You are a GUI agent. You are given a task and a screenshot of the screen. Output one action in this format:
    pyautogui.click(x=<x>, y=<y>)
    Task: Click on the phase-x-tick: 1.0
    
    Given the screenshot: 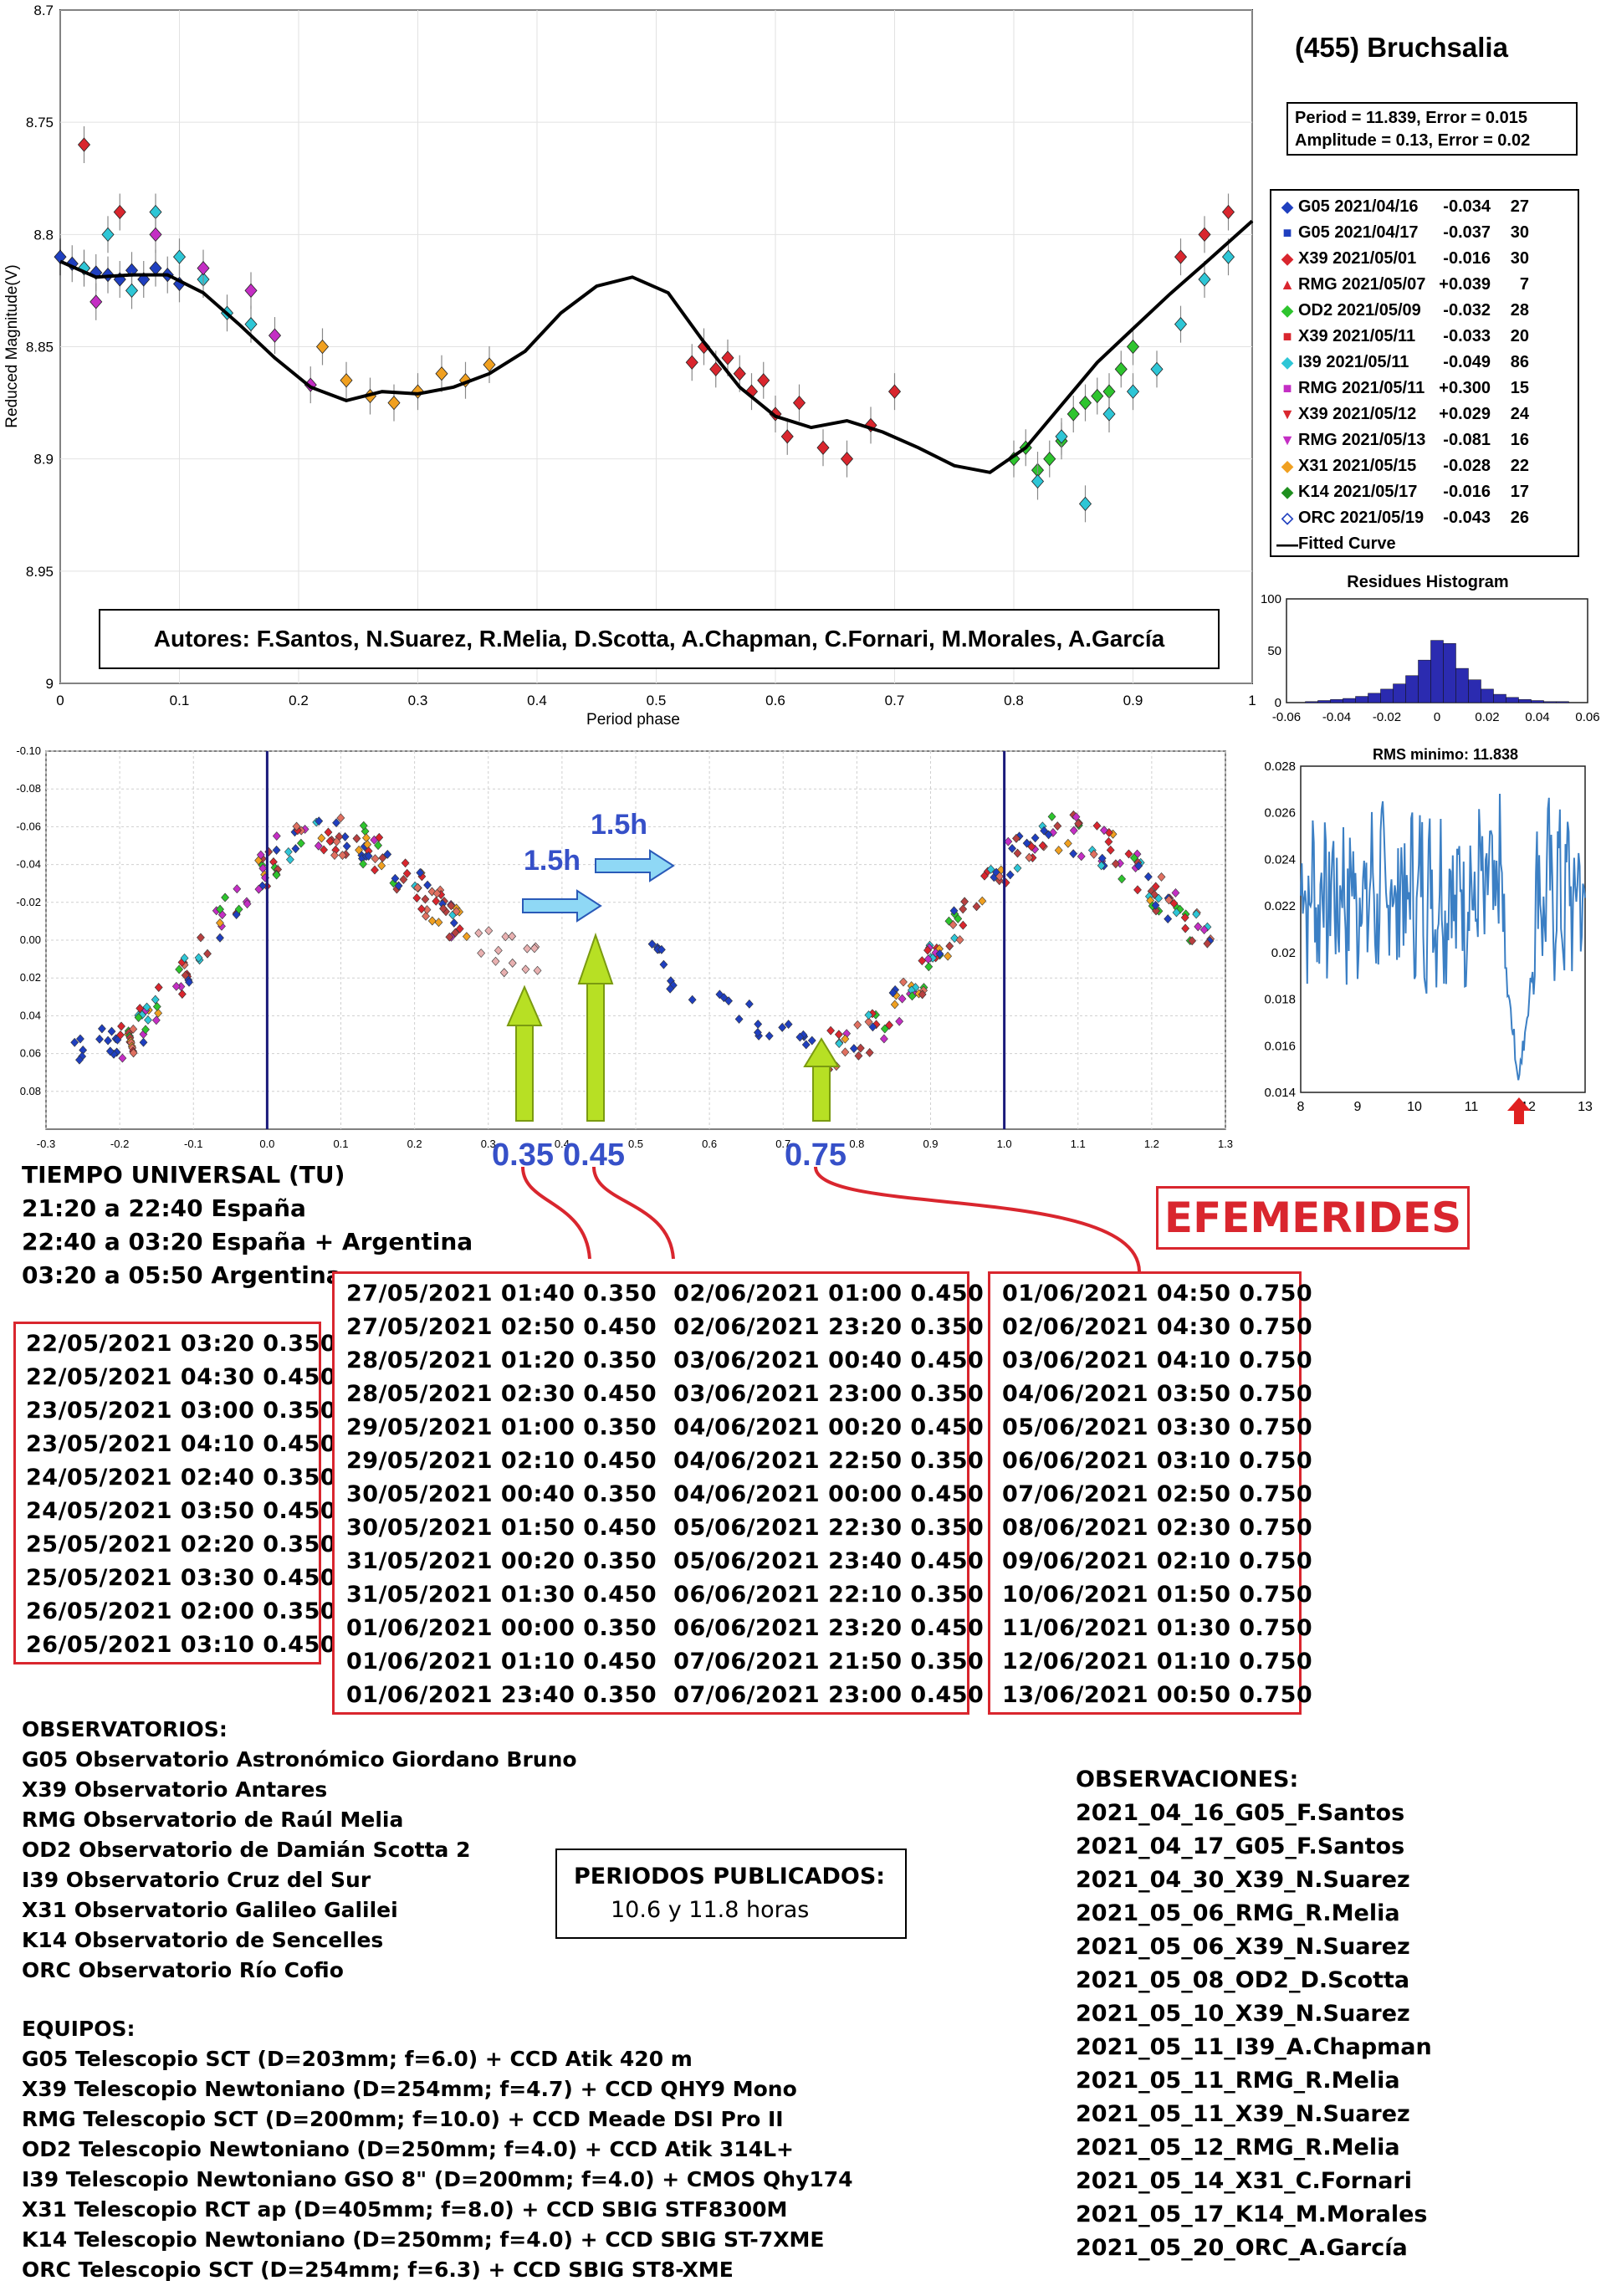 What is the action you would take?
    pyautogui.click(x=1005, y=1144)
    